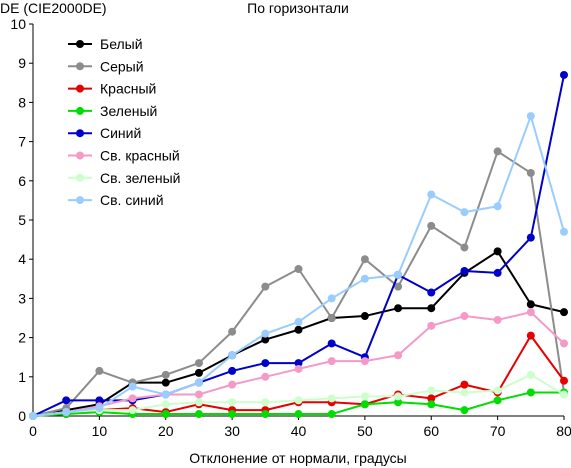 The image size is (571, 468). What do you see at coordinates (431, 431) in the screenshot?
I see `x-tick-label: 60` at bounding box center [431, 431].